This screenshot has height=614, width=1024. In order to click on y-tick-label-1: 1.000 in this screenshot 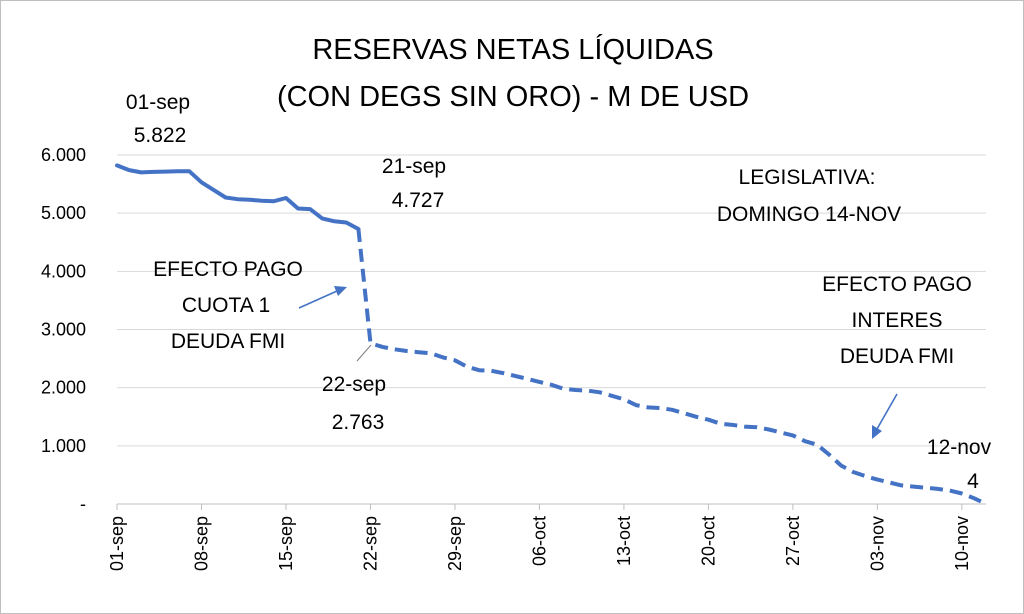, I will do `click(63, 446)`.